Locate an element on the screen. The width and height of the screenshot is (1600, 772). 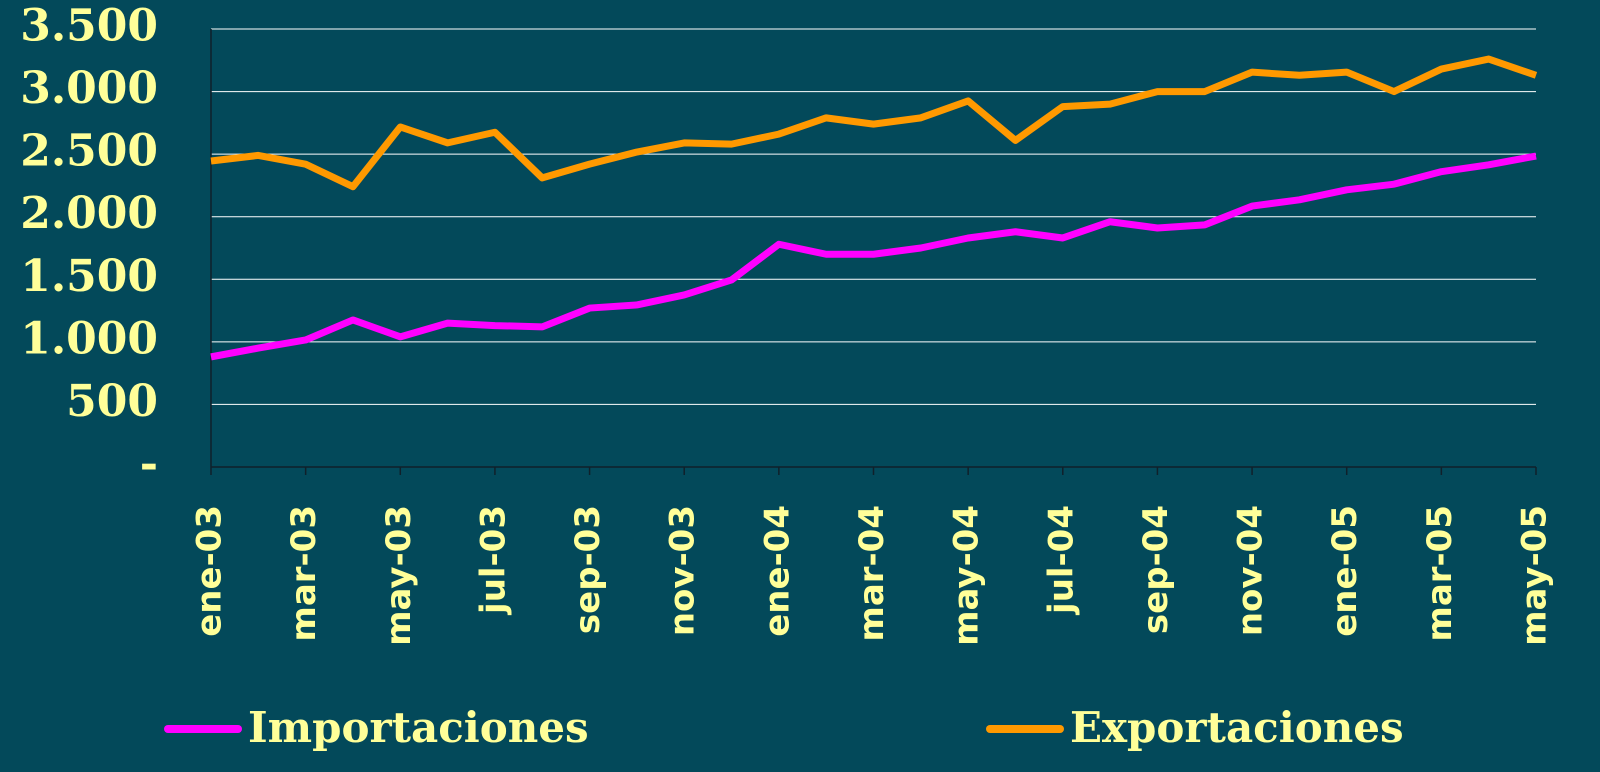
x-tick-label: ene-04 is located at coordinates (777, 571).